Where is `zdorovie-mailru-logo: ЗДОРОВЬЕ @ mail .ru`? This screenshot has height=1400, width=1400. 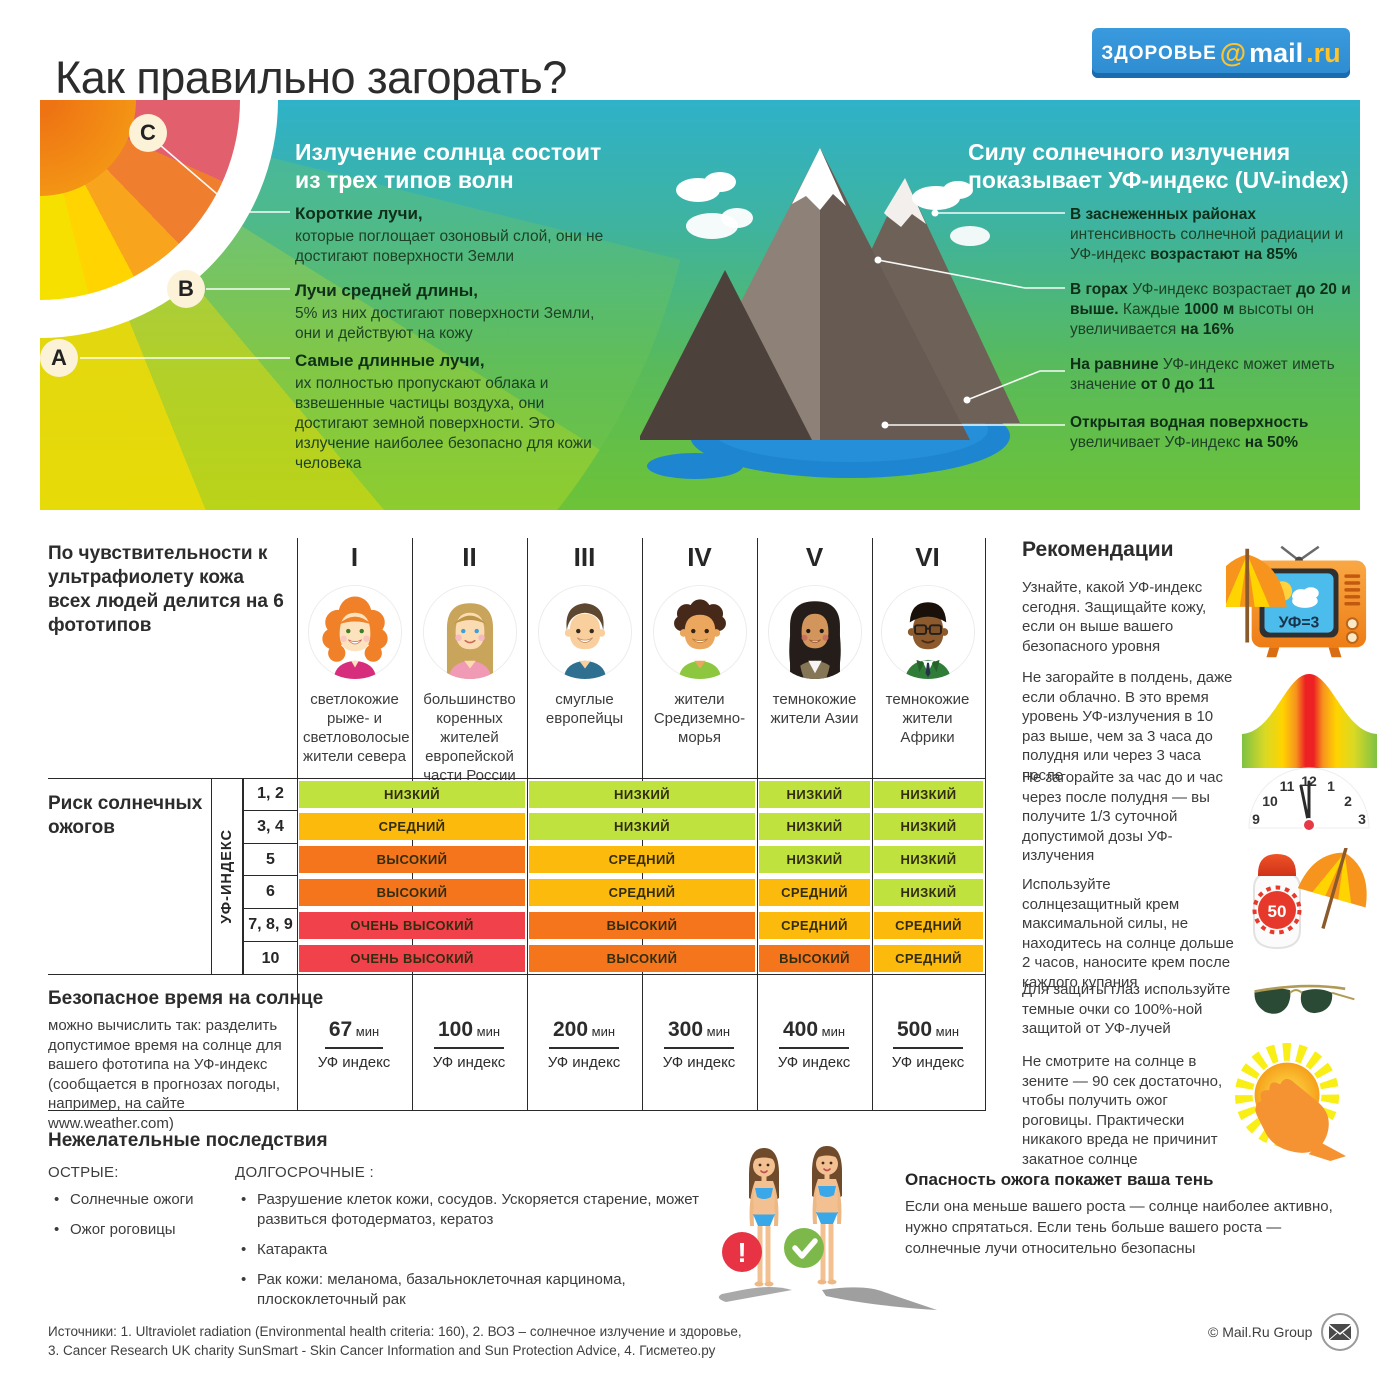 zdorovie-mailru-logo: ЗДОРОВЬЕ @ mail .ru is located at coordinates (1221, 53).